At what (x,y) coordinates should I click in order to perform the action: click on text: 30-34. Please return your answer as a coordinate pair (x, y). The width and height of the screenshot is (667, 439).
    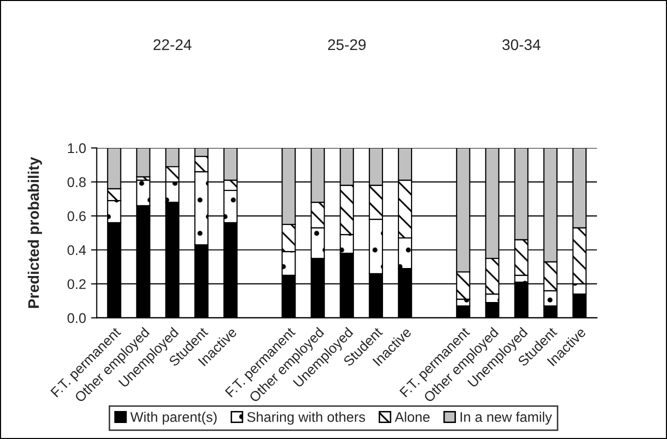
    Looking at the image, I should click on (521, 44).